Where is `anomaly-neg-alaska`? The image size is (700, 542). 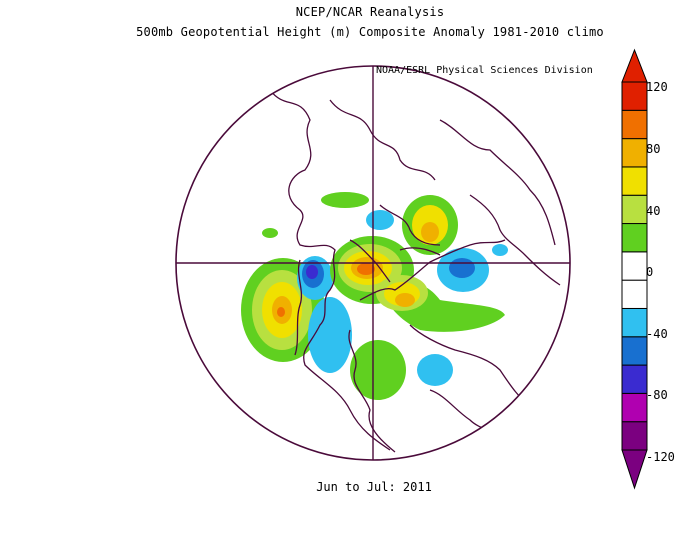
anomaly-neg-alaska is located at coordinates (315, 278).